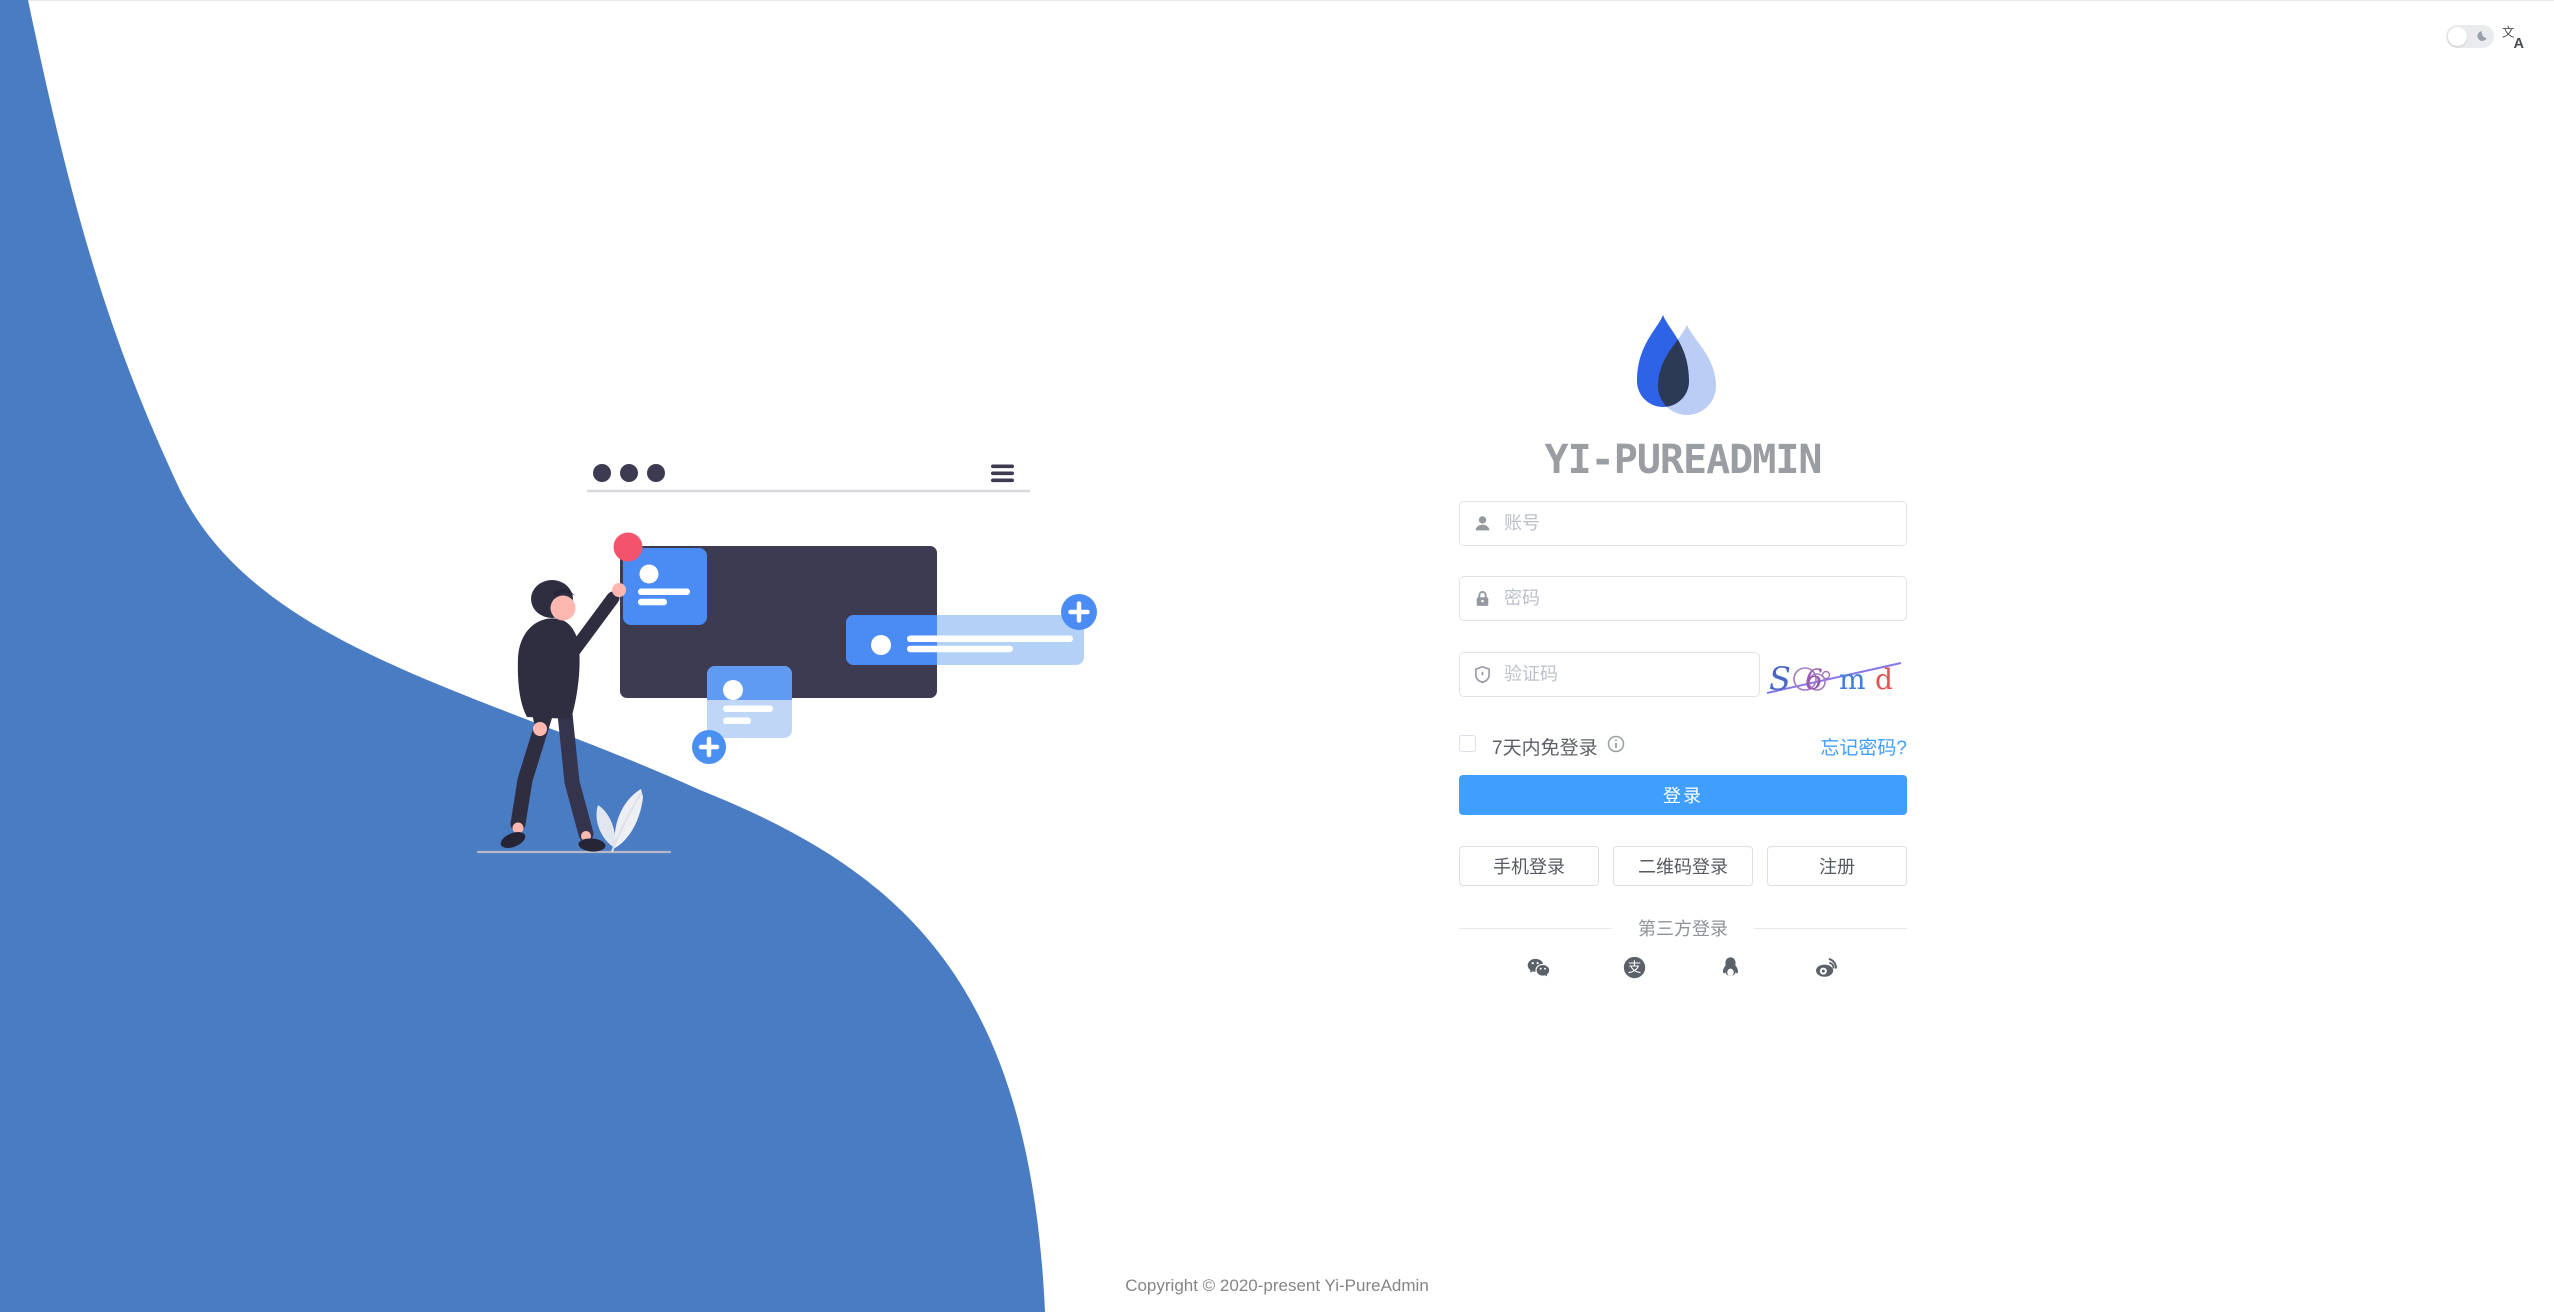 This screenshot has width=2554, height=1312. I want to click on username-input, so click(1683, 523).